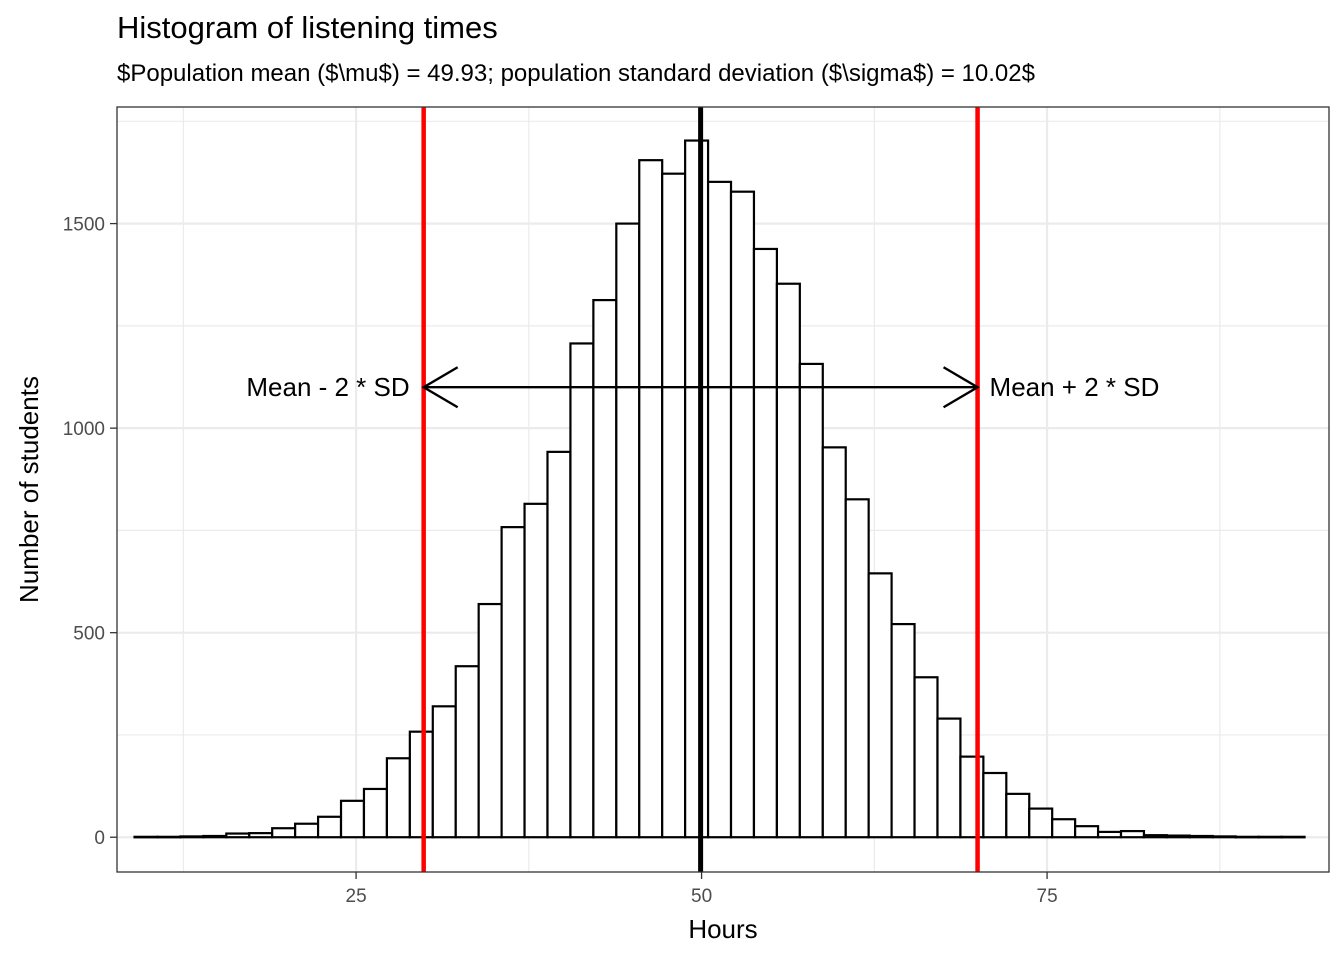 This screenshot has height=960, width=1344. I want to click on arrow-head-right, so click(961, 387).